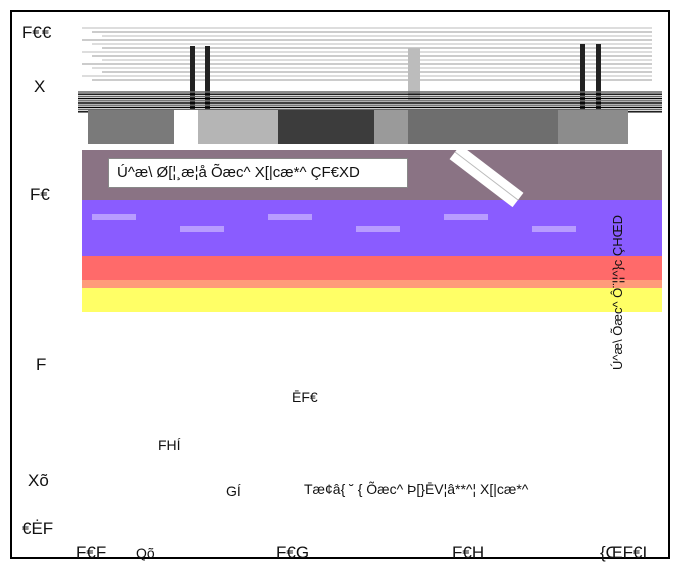 This screenshot has width=682, height=569. What do you see at coordinates (186, 127) in the screenshot?
I see `white-cell` at bounding box center [186, 127].